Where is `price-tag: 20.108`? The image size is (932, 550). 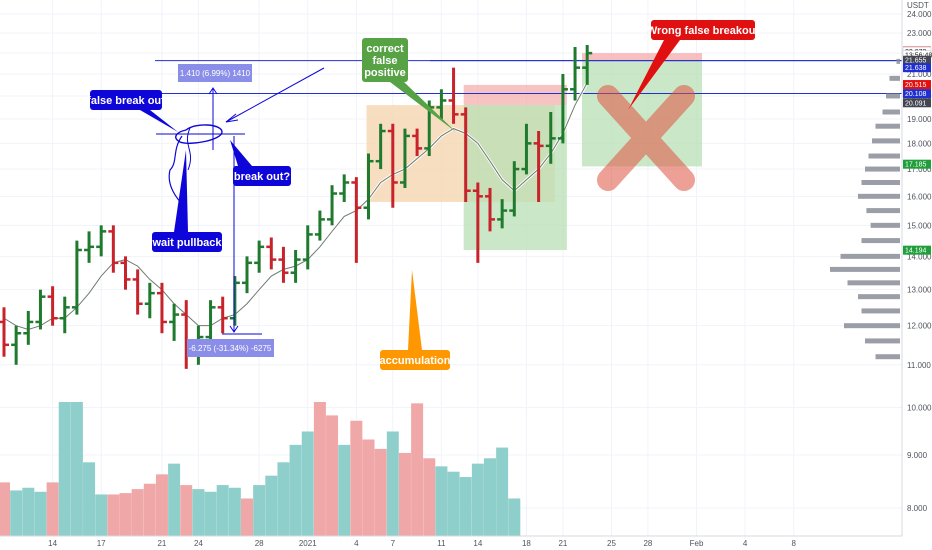 price-tag: 20.108 is located at coordinates (917, 94).